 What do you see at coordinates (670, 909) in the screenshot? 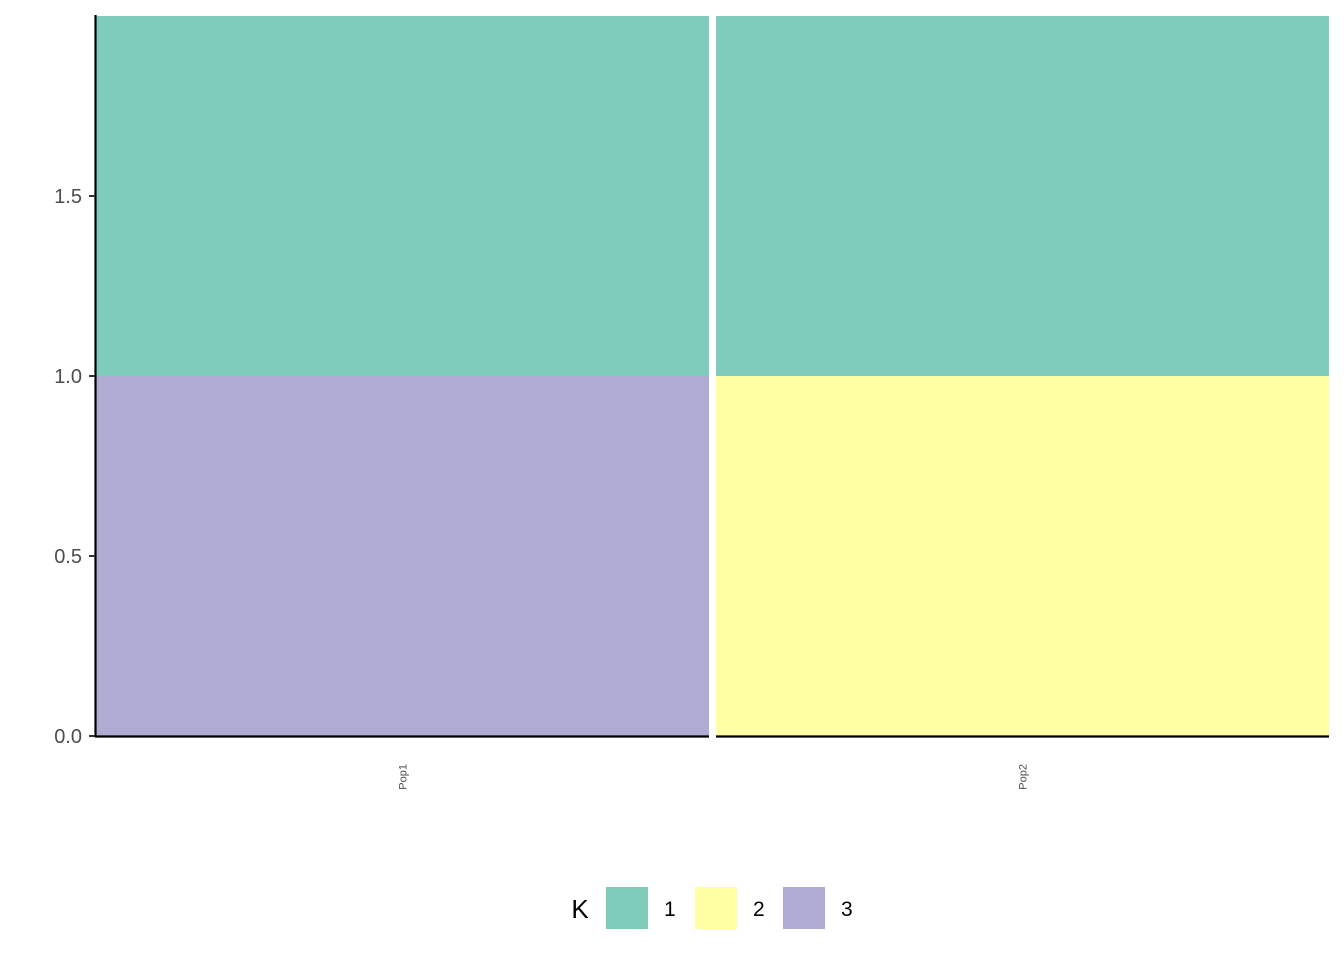
I see `legend-label-1: 1` at bounding box center [670, 909].